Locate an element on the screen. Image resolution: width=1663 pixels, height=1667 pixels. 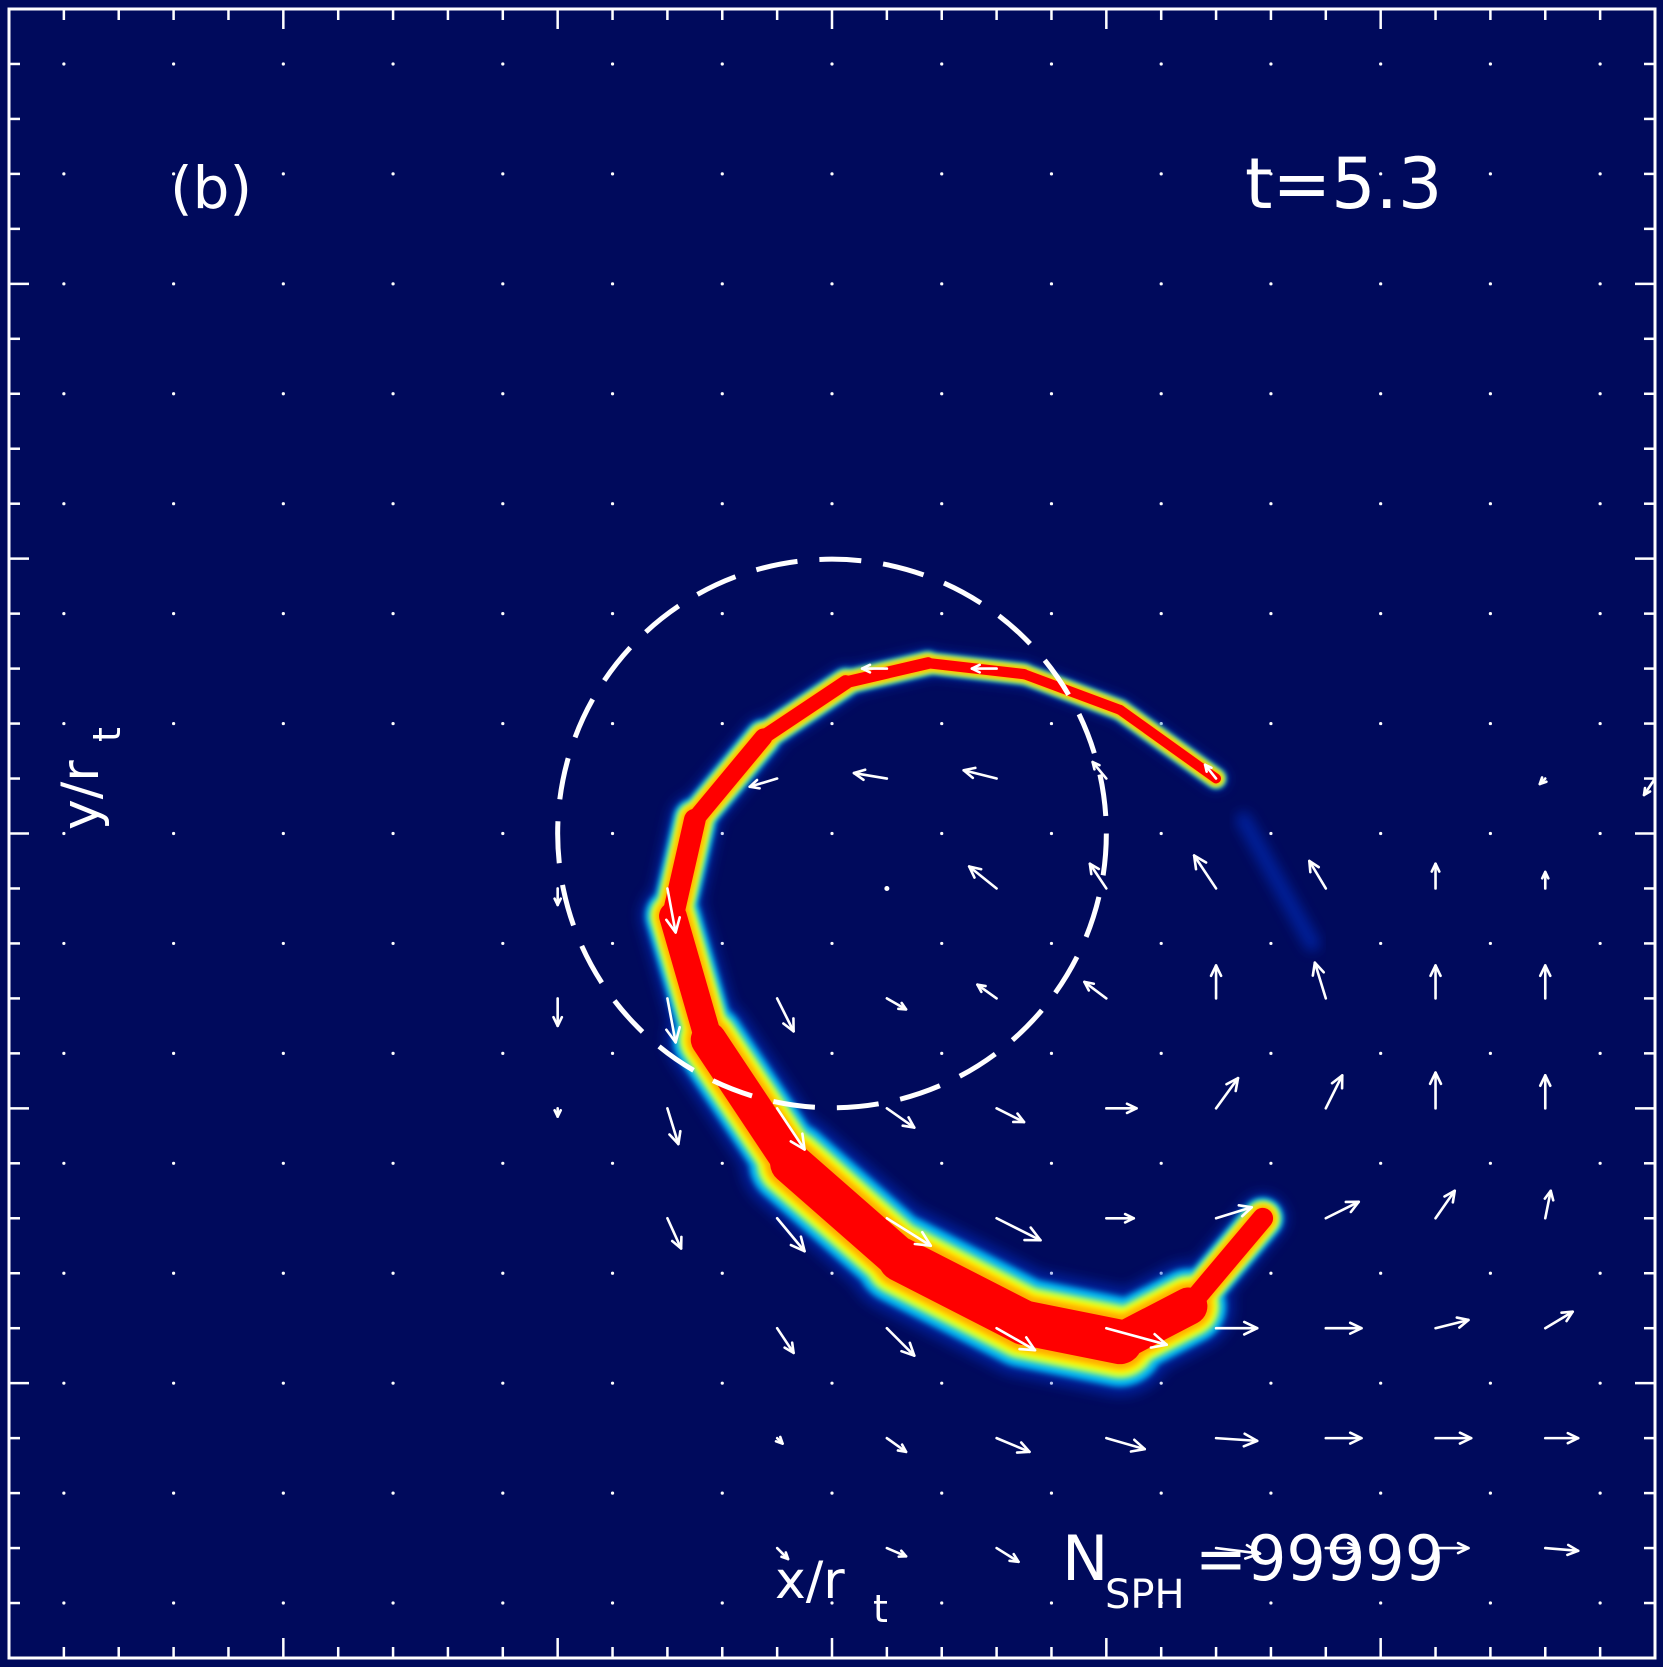
x-axis-label-main: x/r is located at coordinates (810, 1581).